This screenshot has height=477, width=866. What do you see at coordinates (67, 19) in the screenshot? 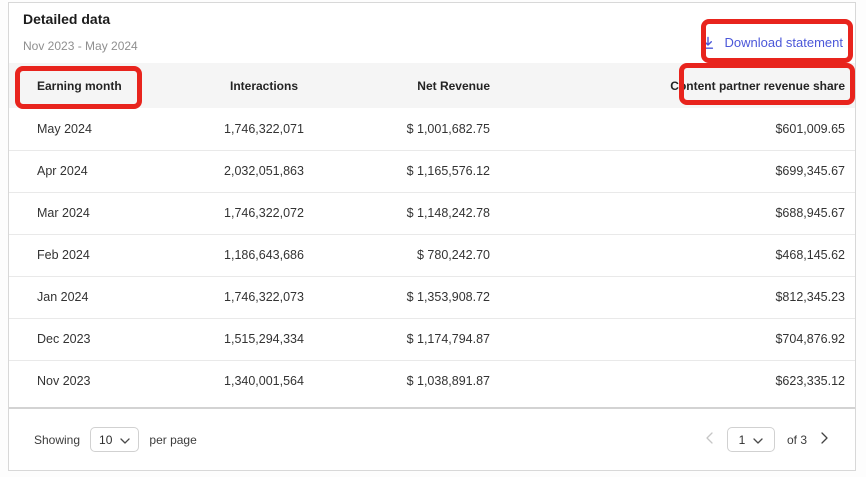
I see `page-title: Detailed data` at bounding box center [67, 19].